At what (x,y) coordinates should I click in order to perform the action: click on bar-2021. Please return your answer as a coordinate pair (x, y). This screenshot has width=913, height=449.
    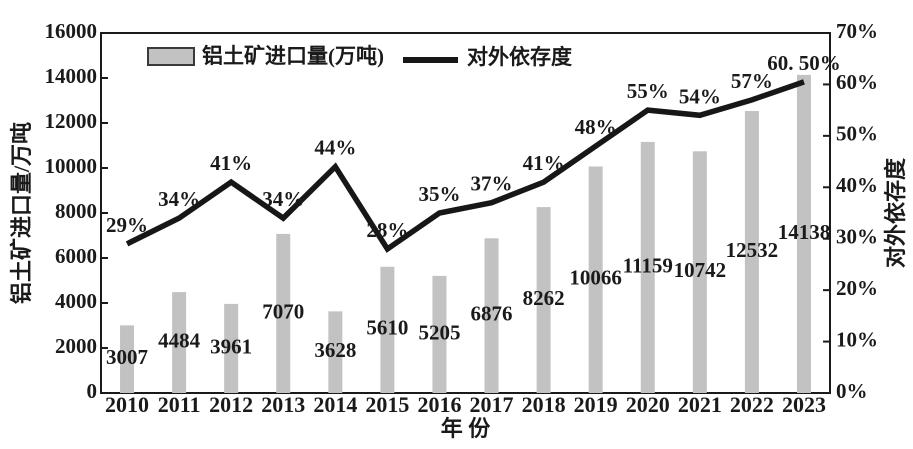
    Looking at the image, I should click on (699, 272).